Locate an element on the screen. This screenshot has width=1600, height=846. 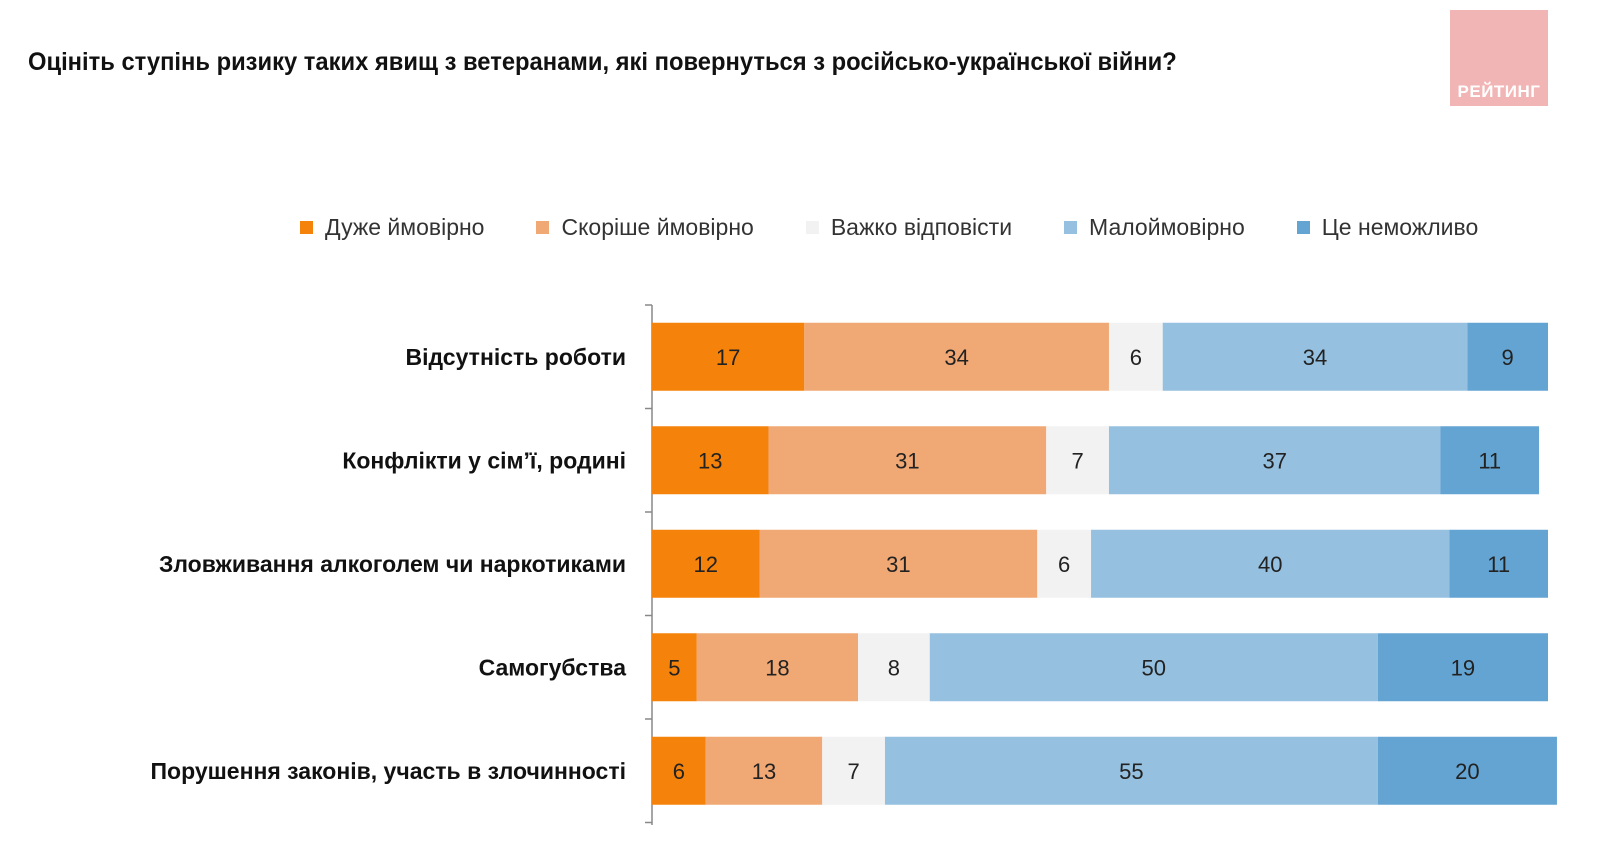
data-label: 20 is located at coordinates (1467, 771).